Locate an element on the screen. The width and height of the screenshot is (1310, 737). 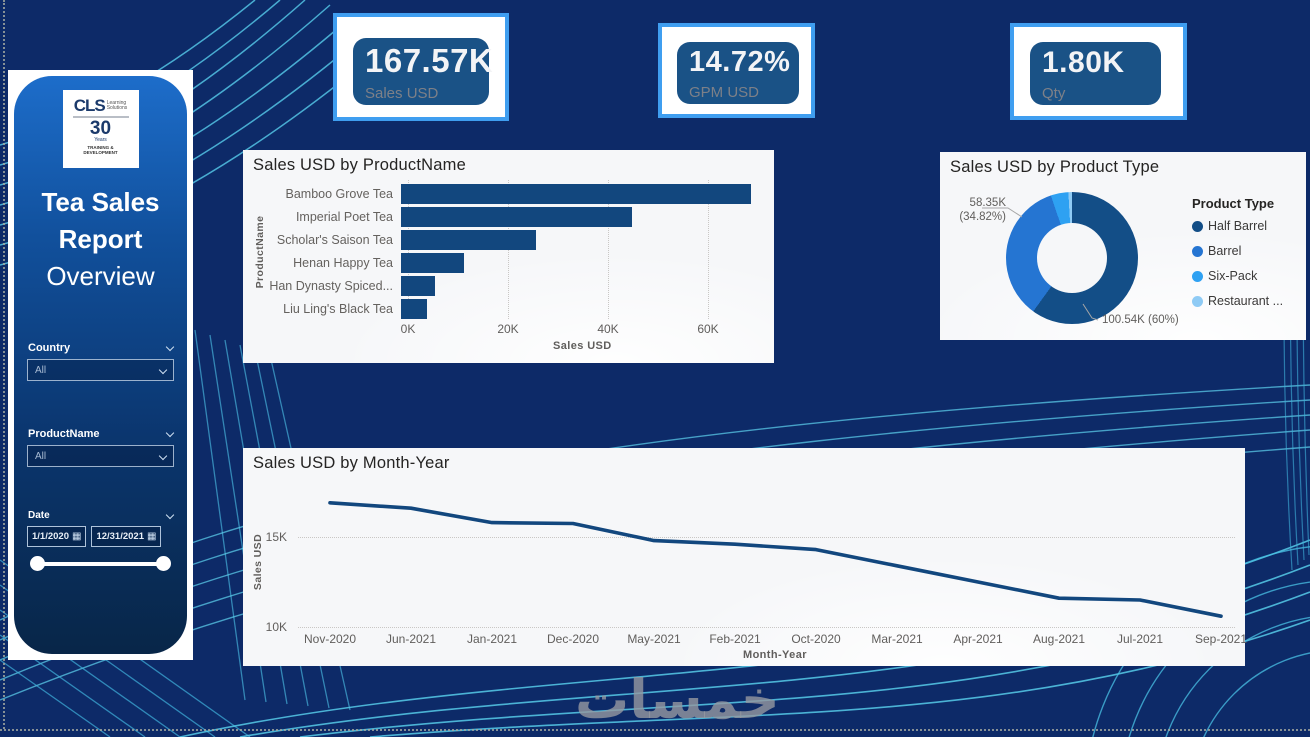
logo-30-badge: 30 is located at coordinates (100, 128).